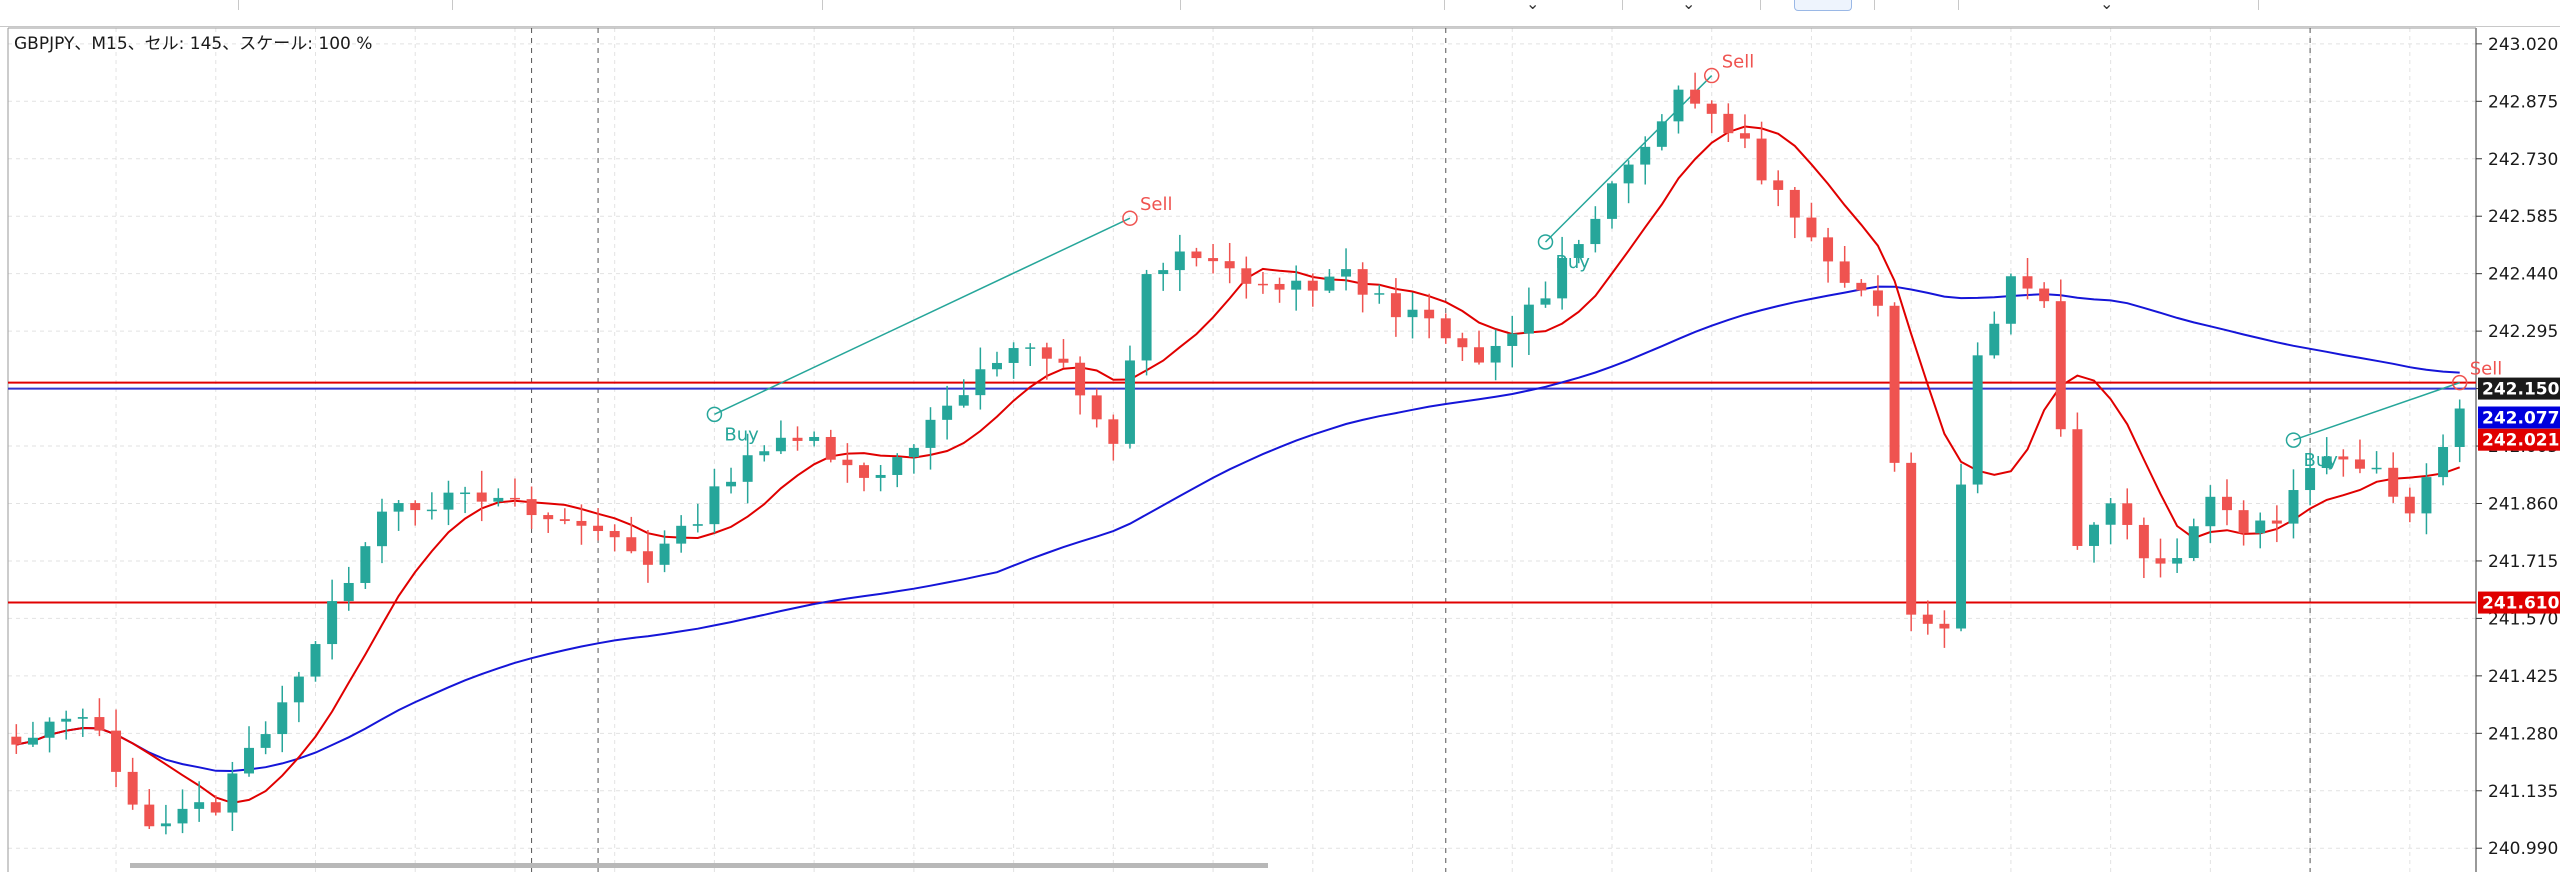 Image resolution: width=2560 pixels, height=872 pixels. Describe the element at coordinates (1823, 5) in the screenshot. I see `toolbar-toggle-button` at that location.